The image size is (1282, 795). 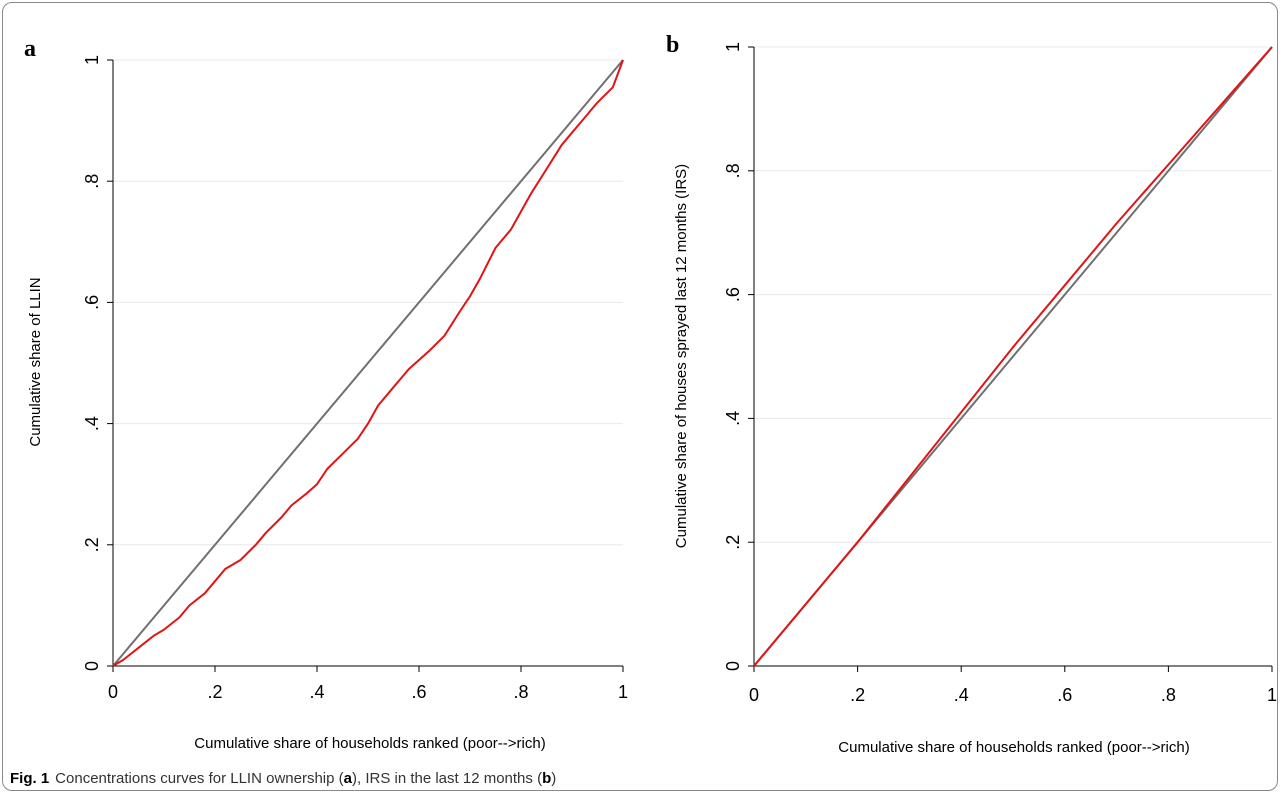 What do you see at coordinates (554, 778) in the screenshot?
I see `caption-text-3: )` at bounding box center [554, 778].